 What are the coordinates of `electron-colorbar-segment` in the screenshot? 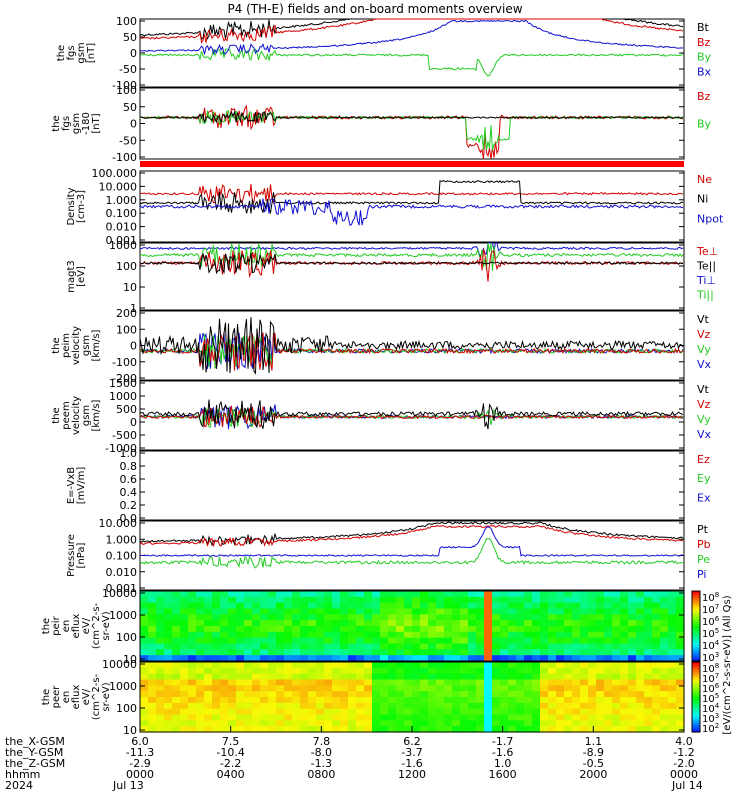 It's located at (696, 689).